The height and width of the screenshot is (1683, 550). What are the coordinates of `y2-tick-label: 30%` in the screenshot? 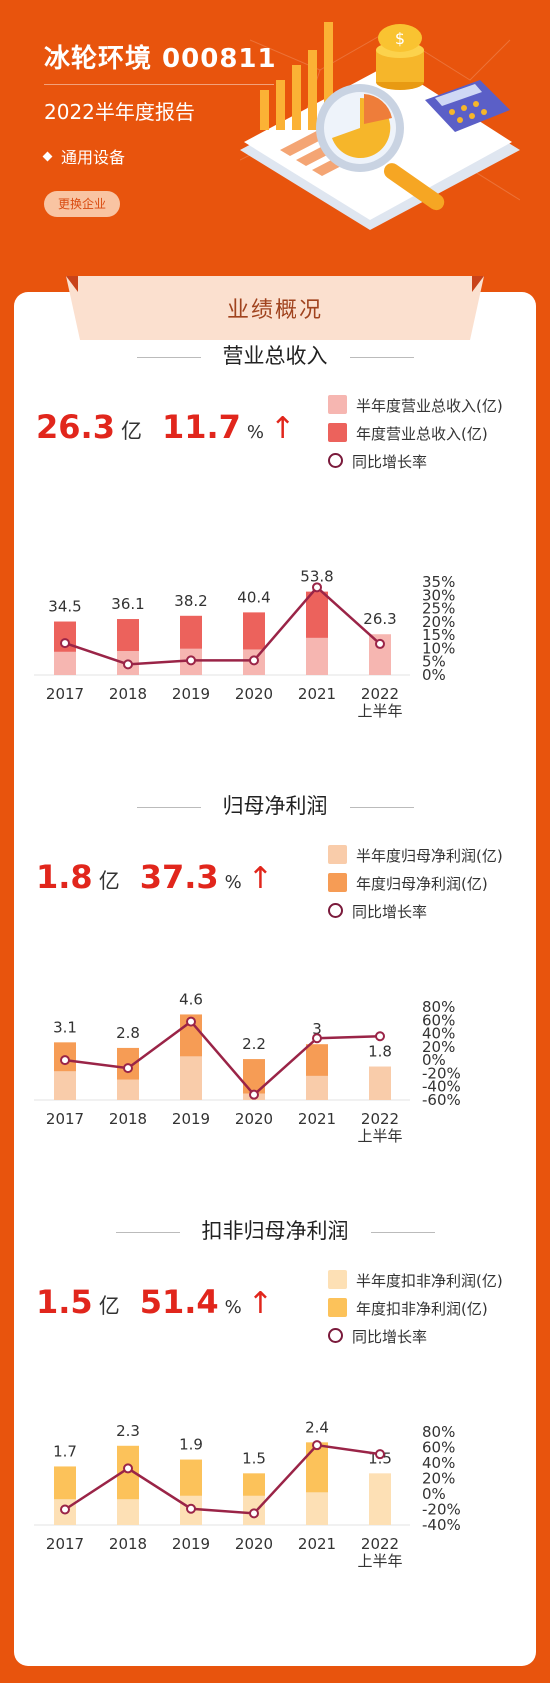 It's located at (438, 595).